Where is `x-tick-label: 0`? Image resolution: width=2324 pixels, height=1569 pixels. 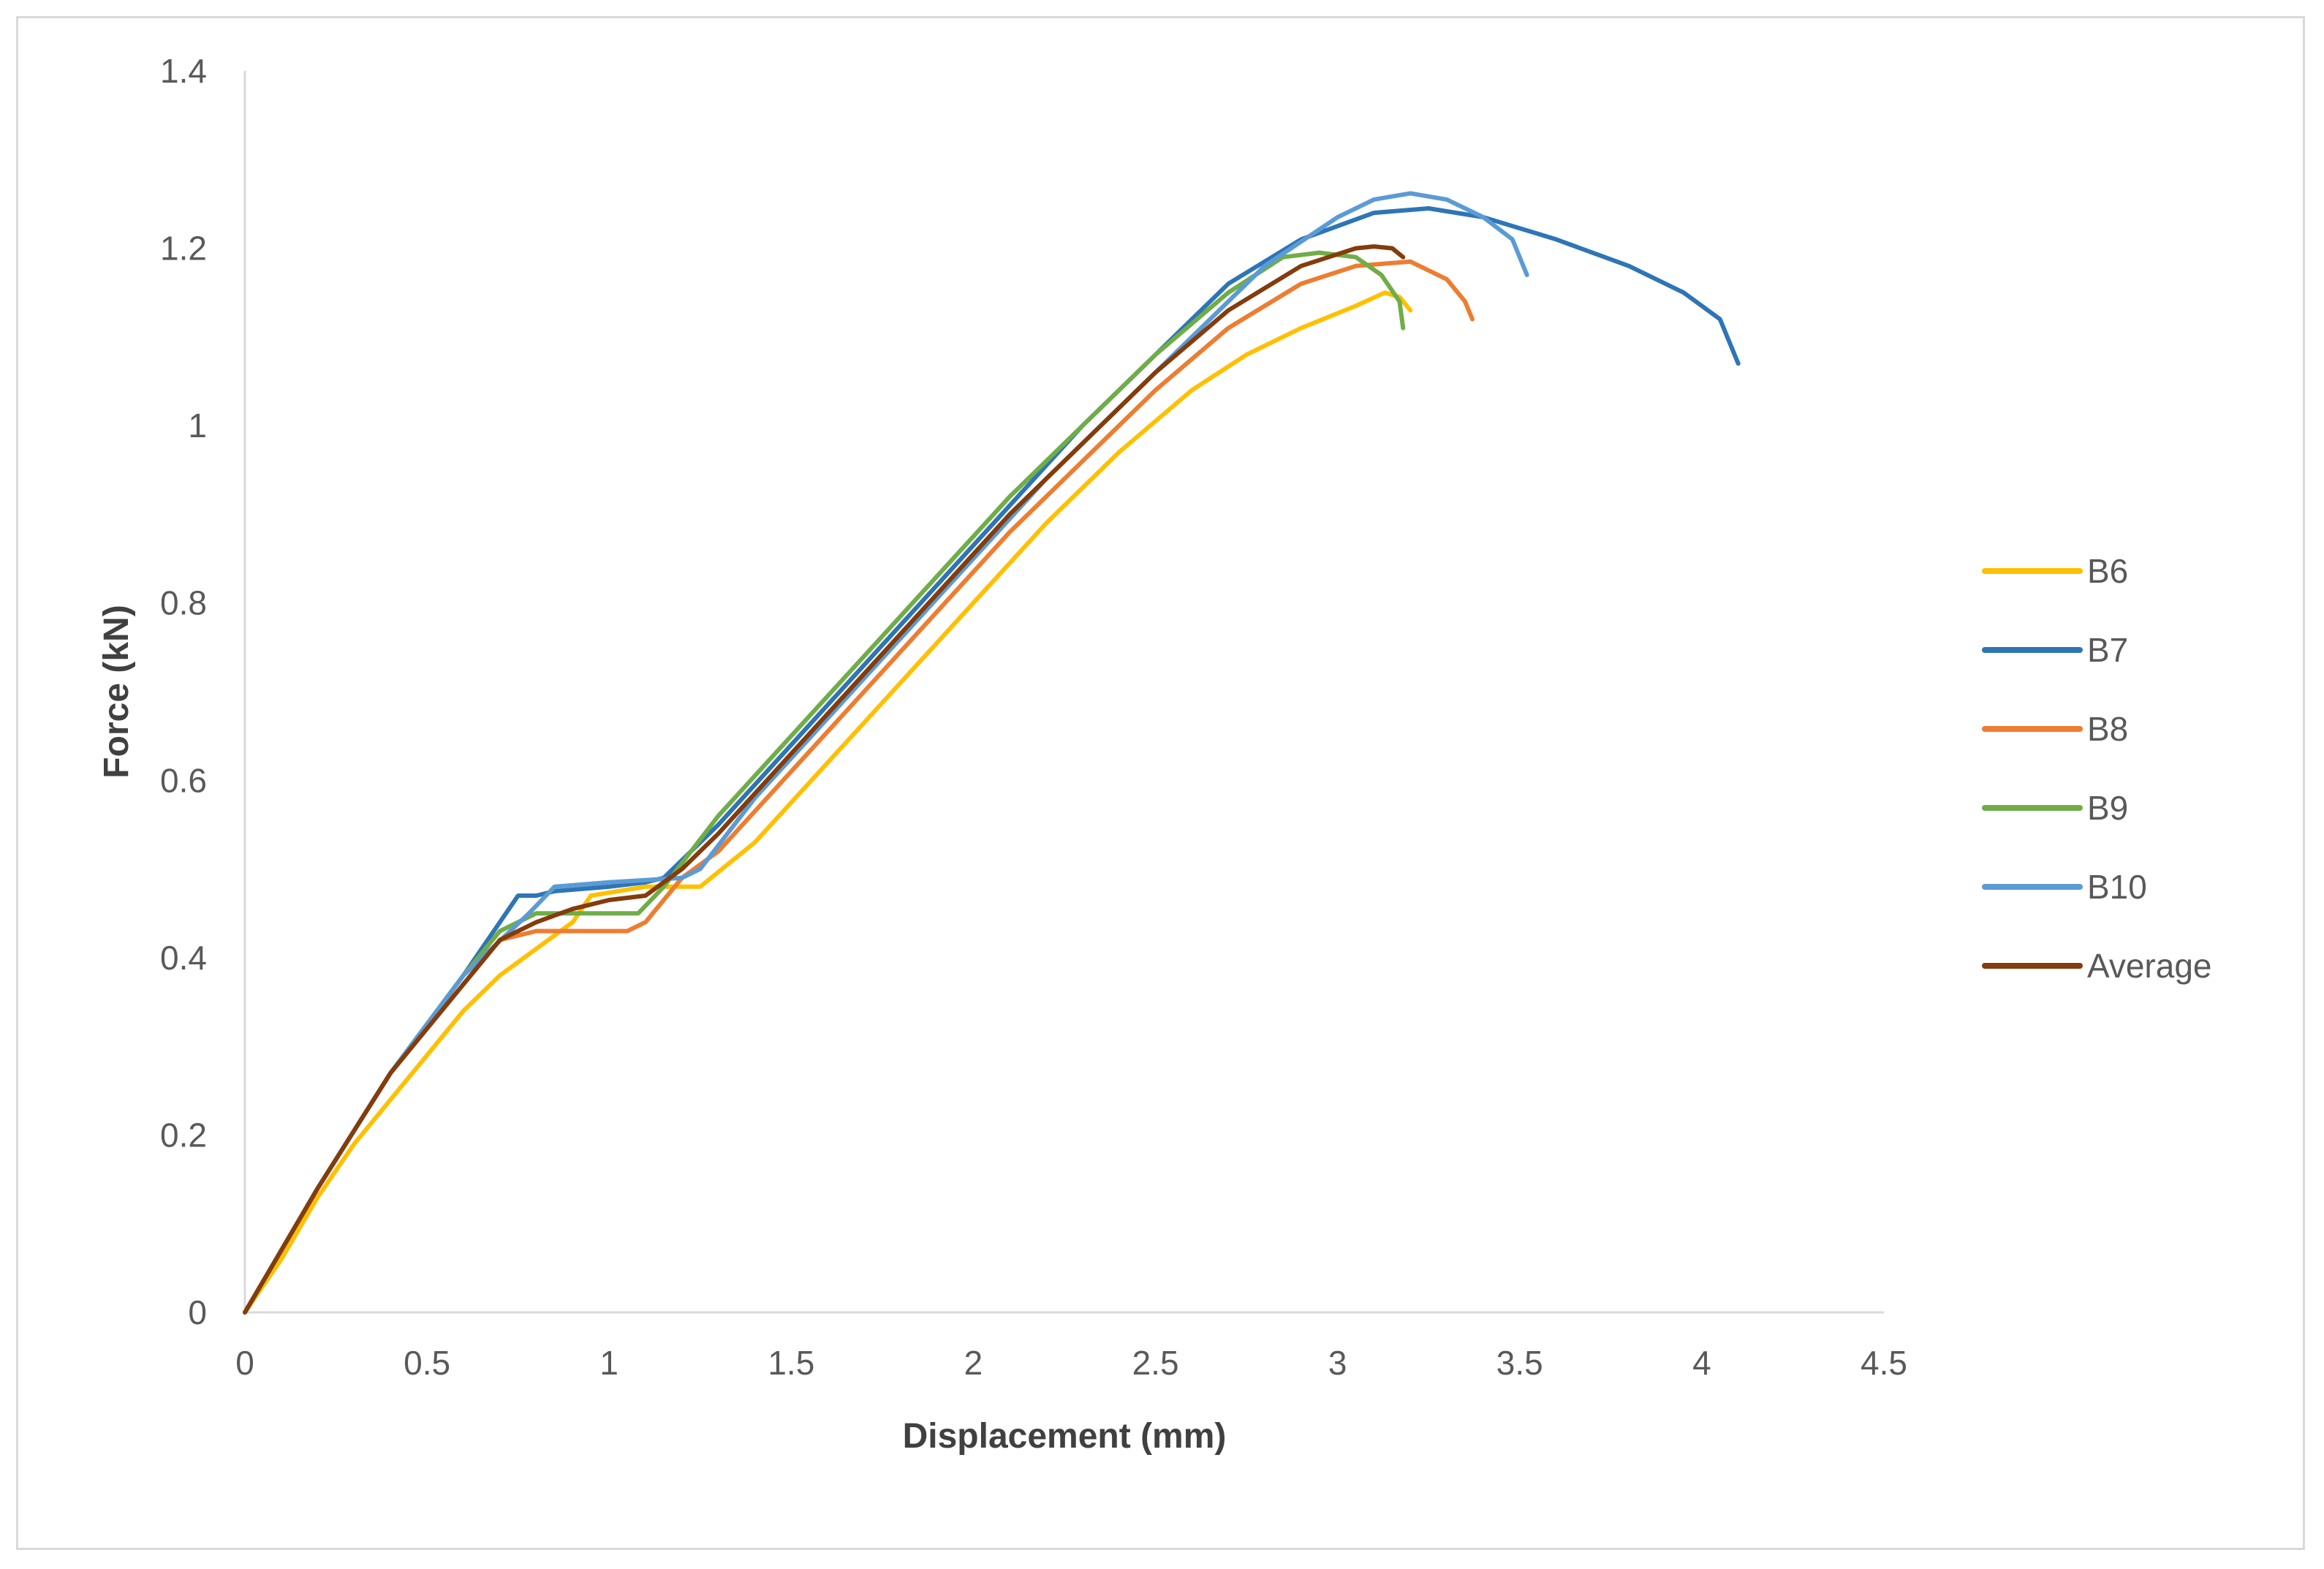
x-tick-label: 0 is located at coordinates (244, 1363).